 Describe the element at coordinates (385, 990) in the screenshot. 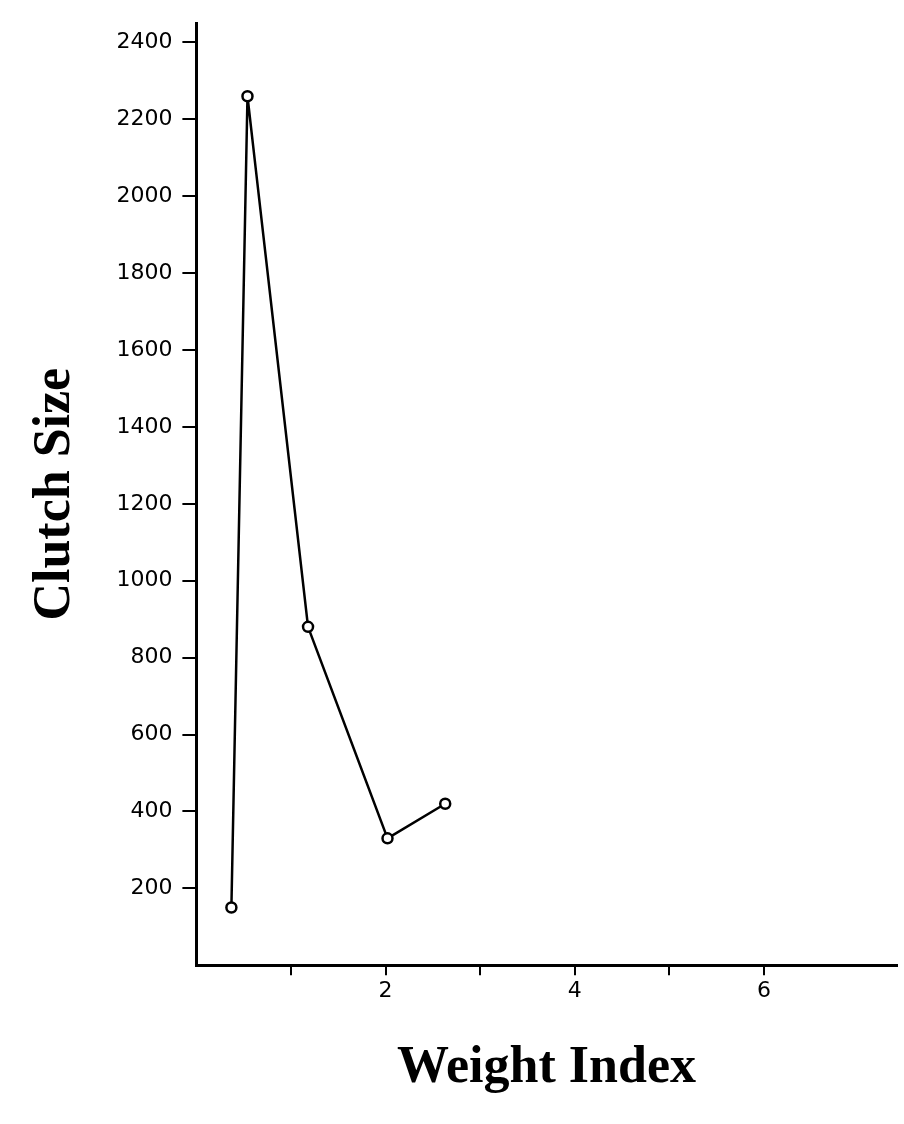

I see `x-tick-label: 2` at that location.